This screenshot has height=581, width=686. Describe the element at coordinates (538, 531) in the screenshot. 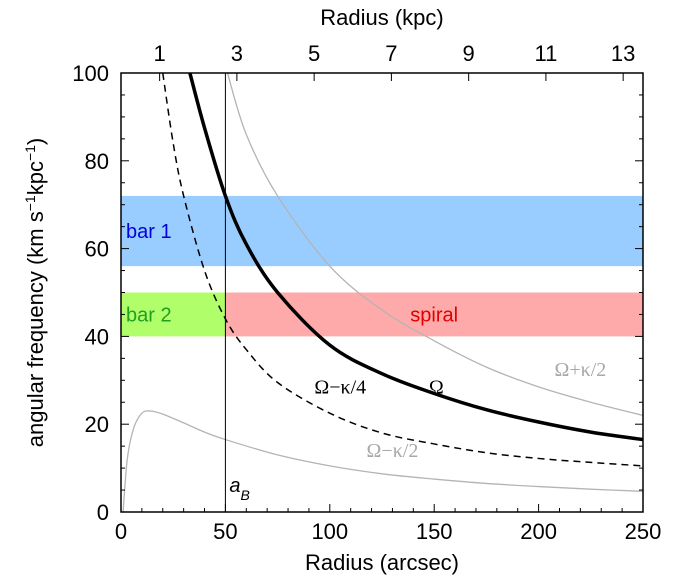

I see `x-tick-label: 200` at that location.